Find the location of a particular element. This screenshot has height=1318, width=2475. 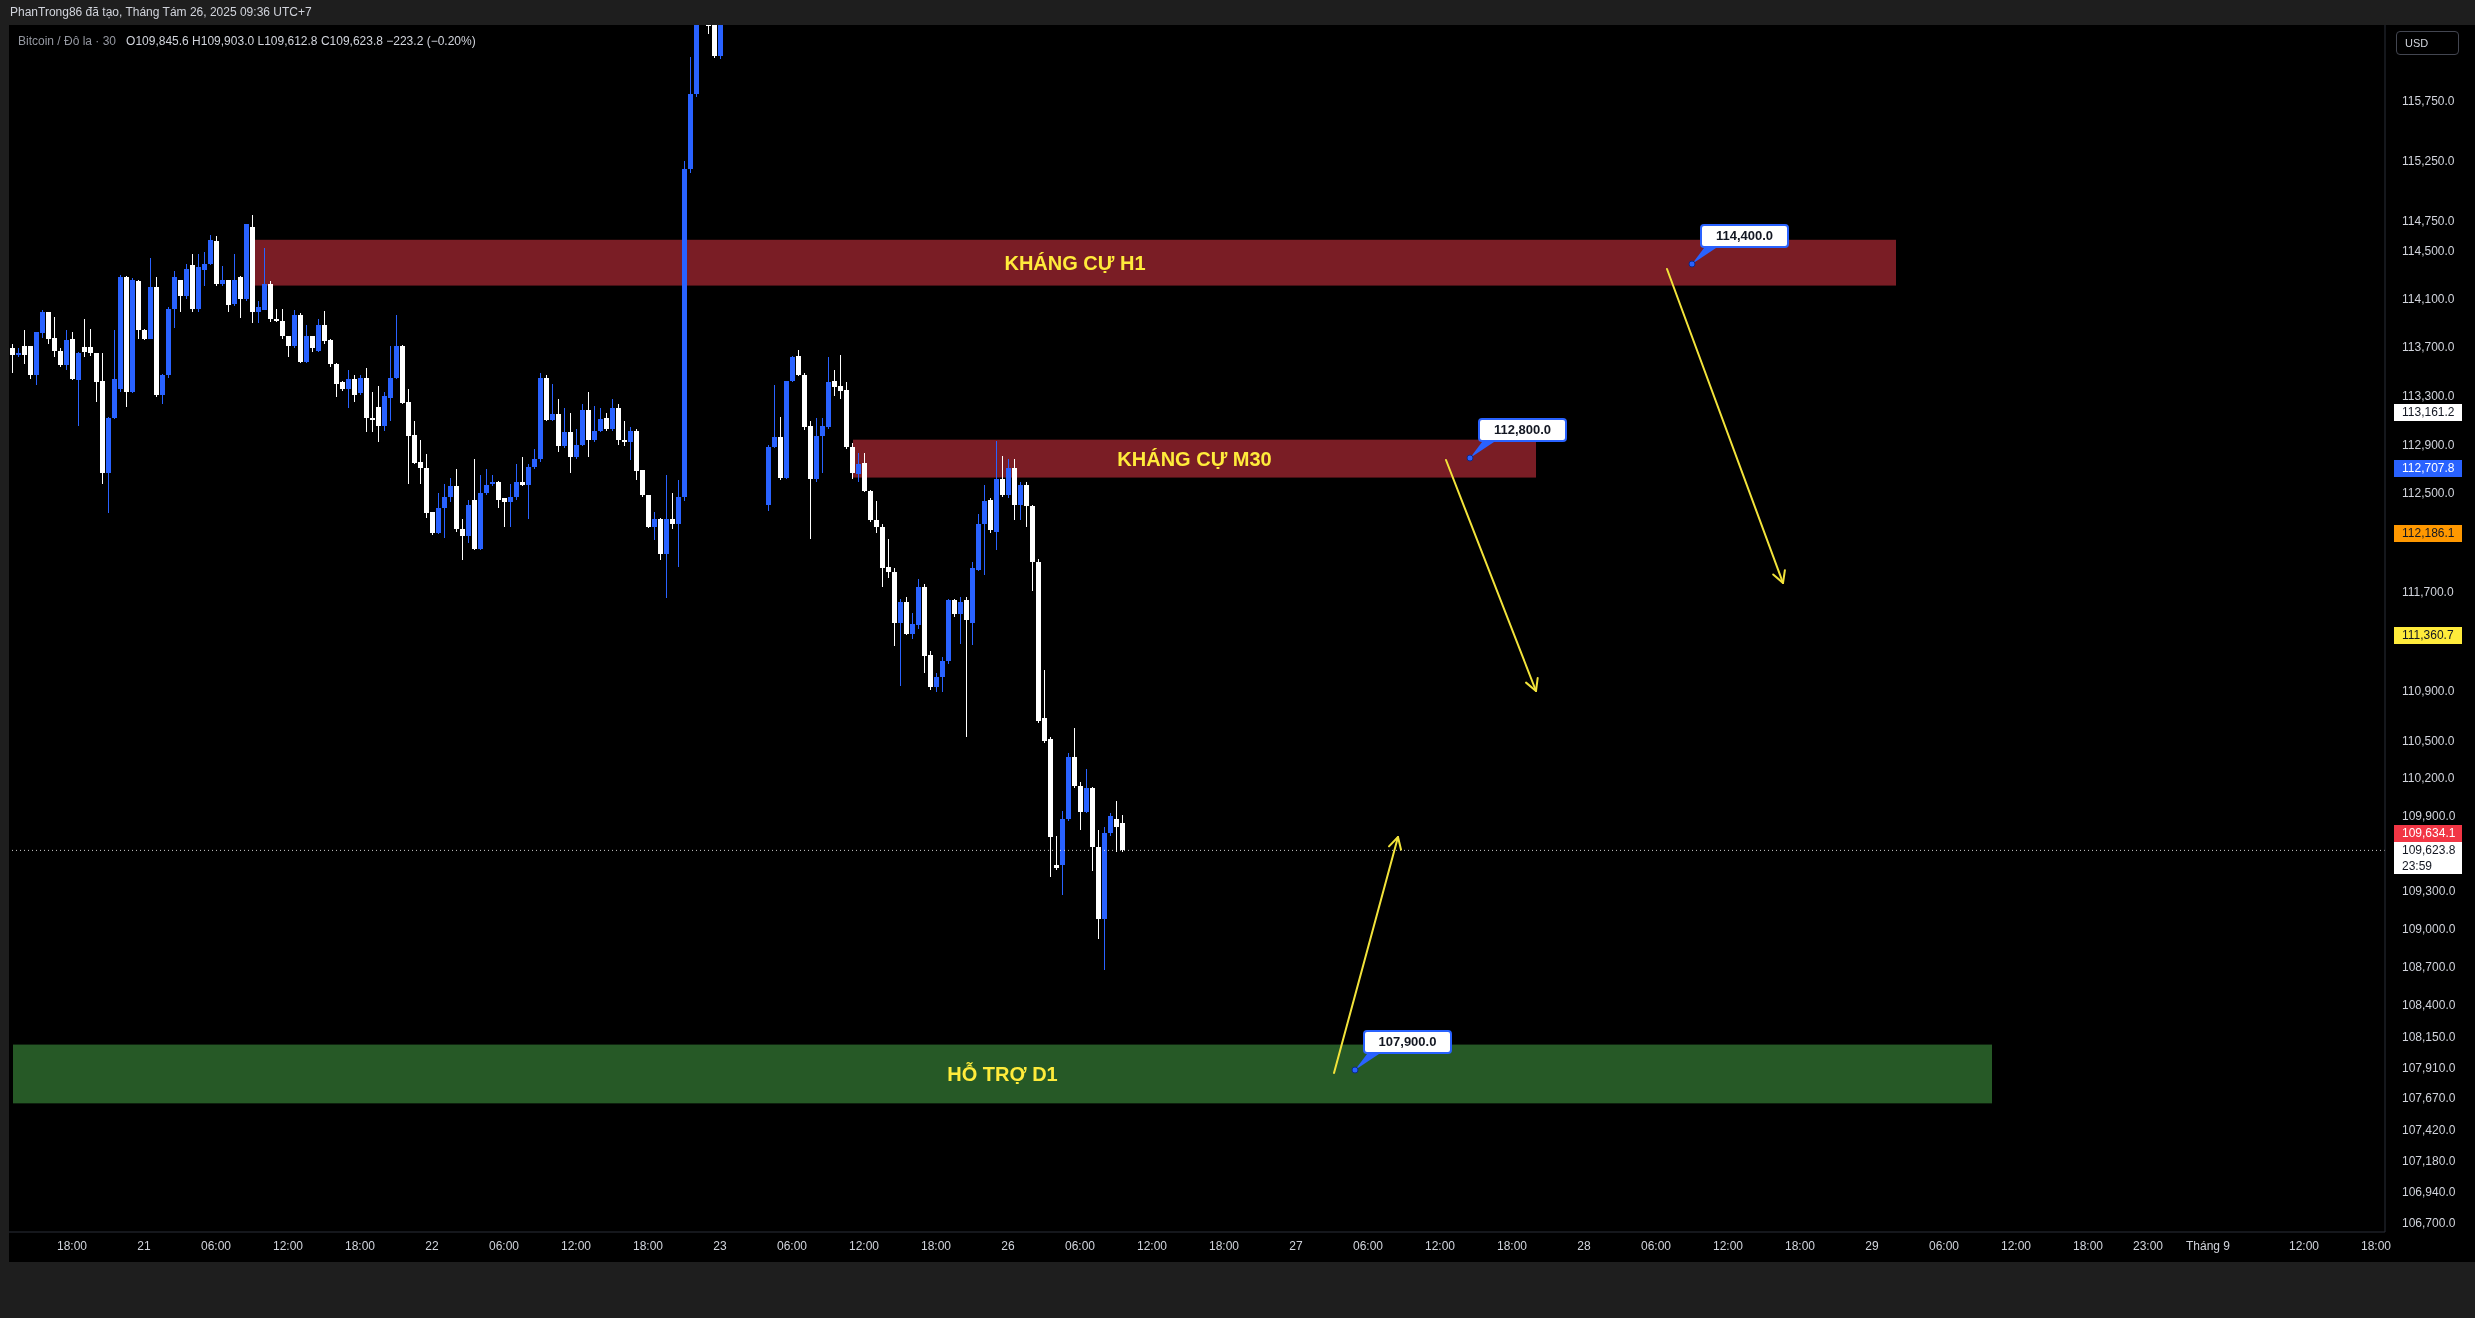

y-tick-label: 115,750.0 is located at coordinates (2428, 100).